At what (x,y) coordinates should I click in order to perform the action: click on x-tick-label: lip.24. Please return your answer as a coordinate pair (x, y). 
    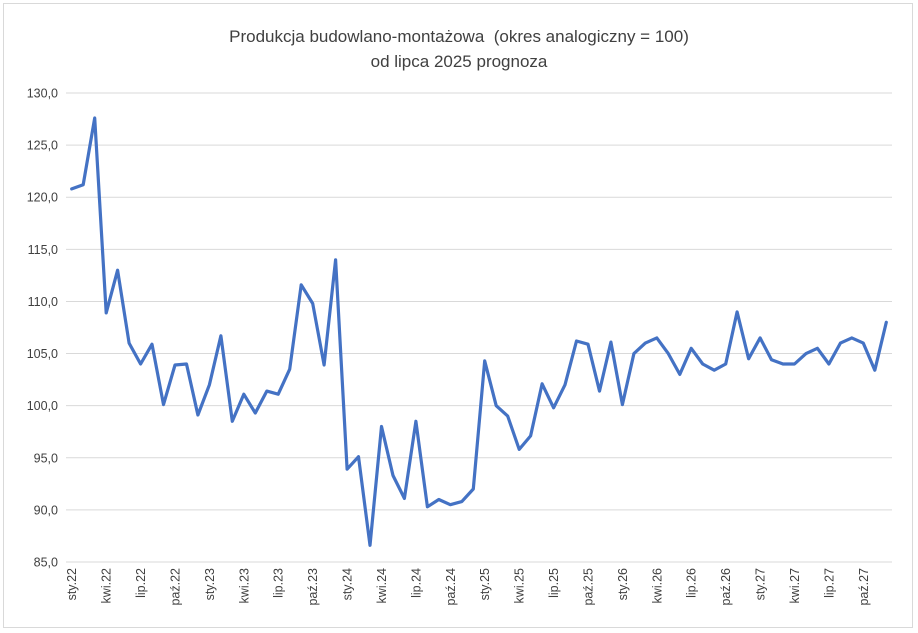
    Looking at the image, I should click on (416, 583).